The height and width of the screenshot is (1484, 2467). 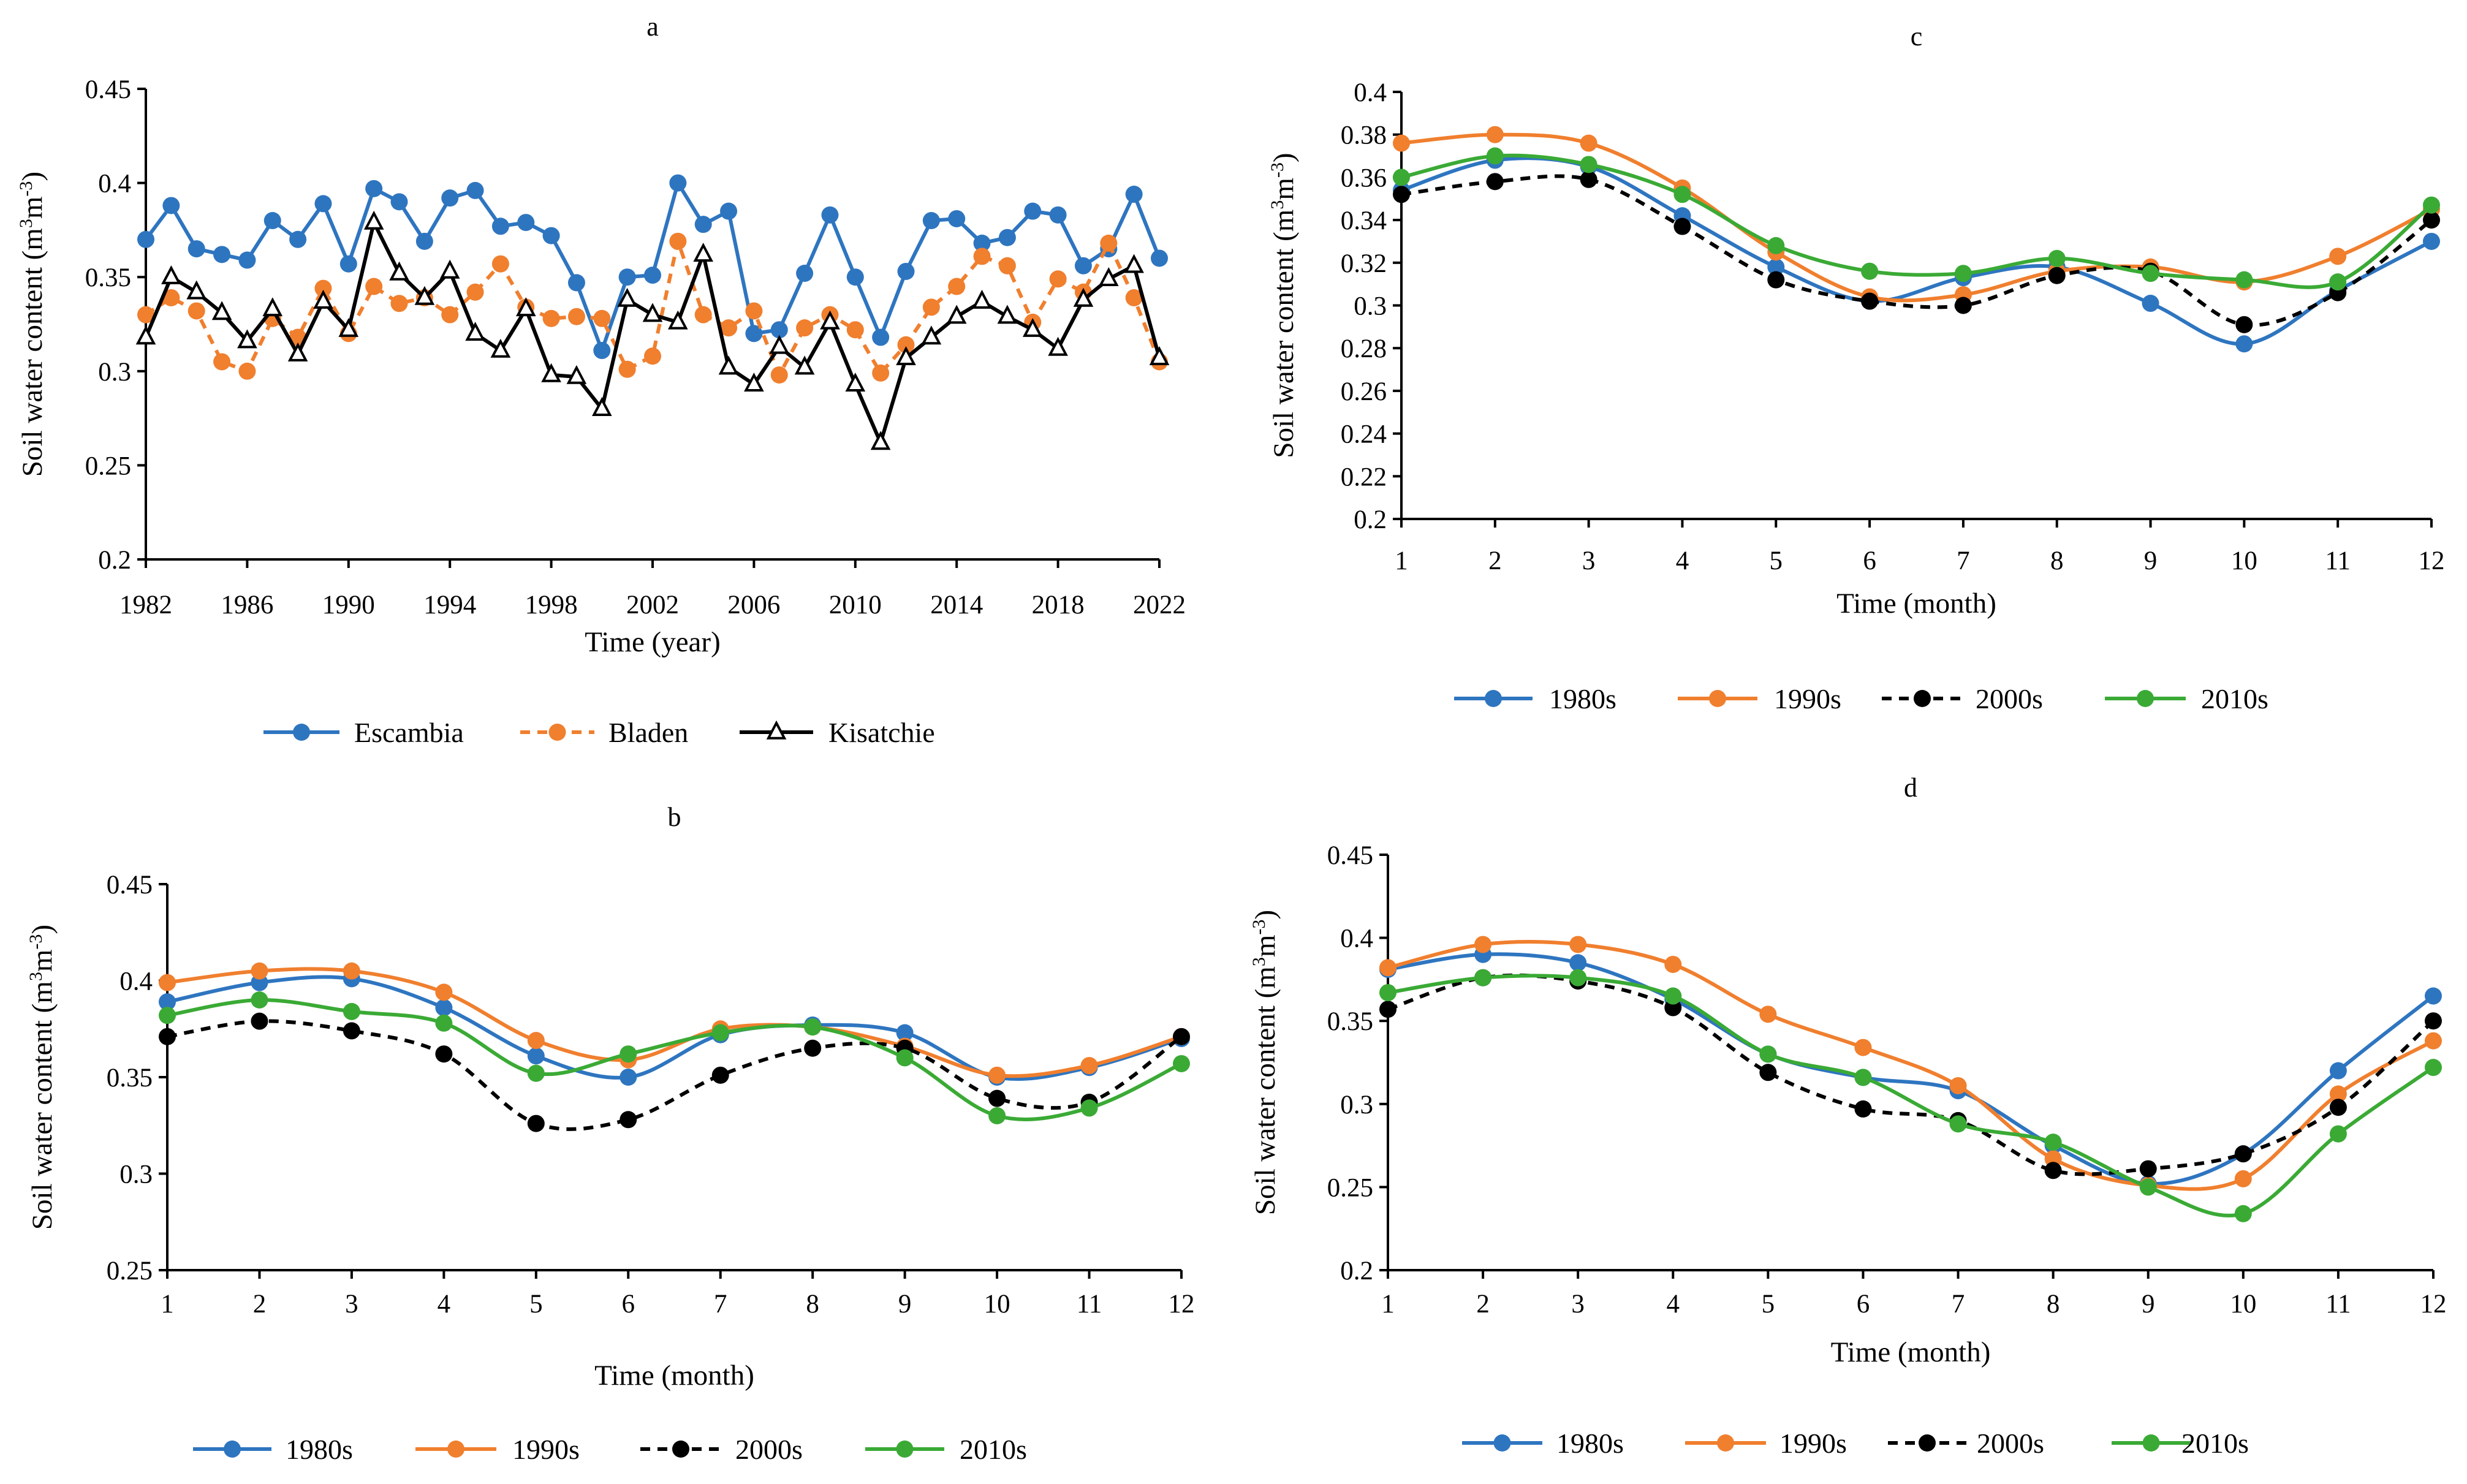 What do you see at coordinates (994, 1450) in the screenshot?
I see `legend-label: 2010s` at bounding box center [994, 1450].